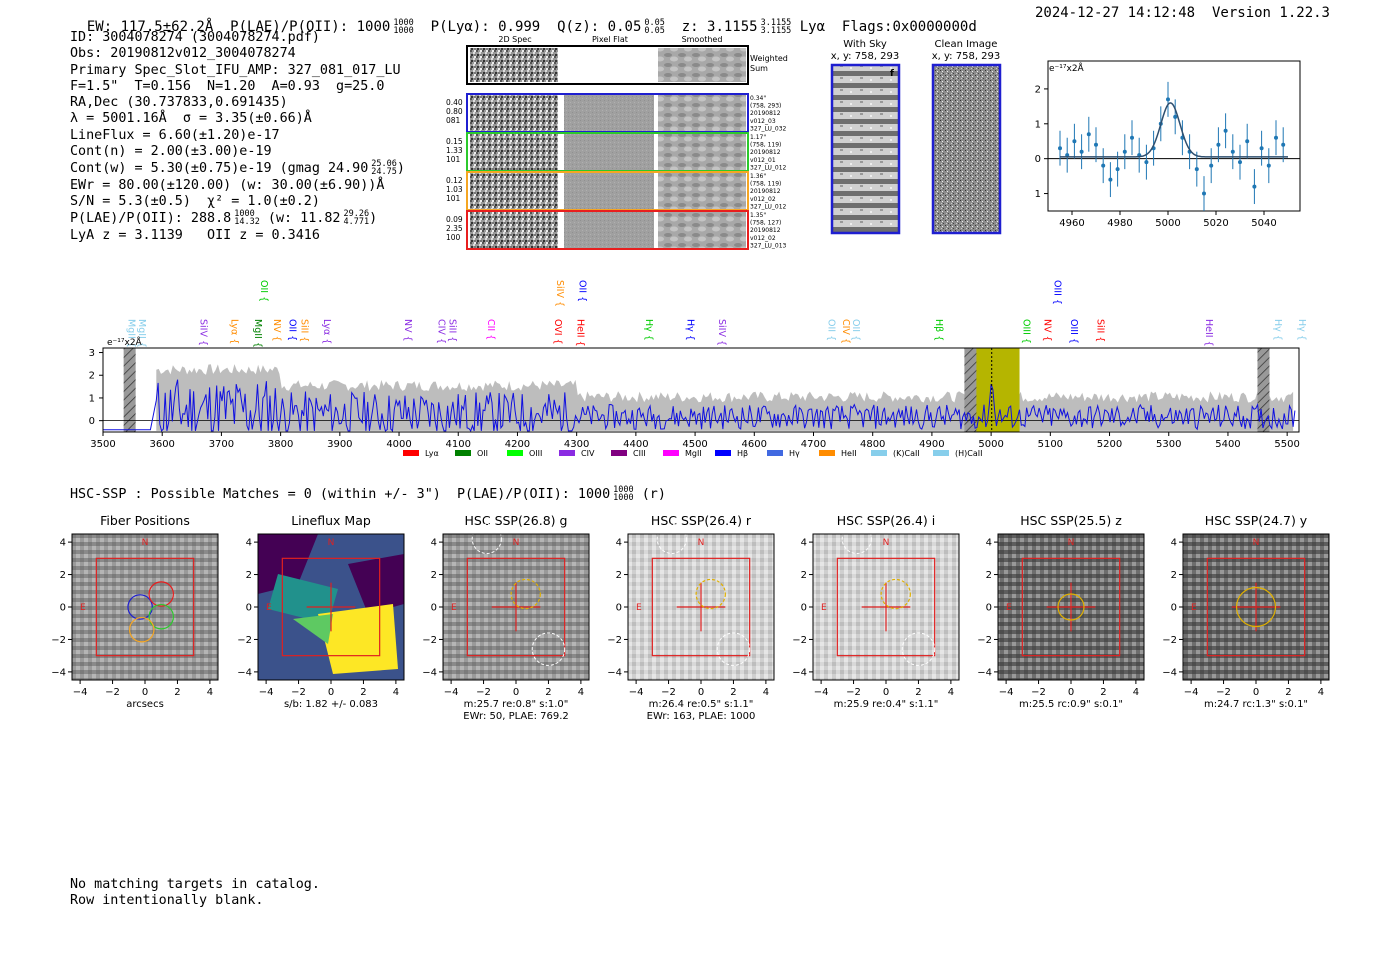  Describe the element at coordinates (1071, 704) in the screenshot. I see `panel-caption: m:25.5 rc:0.9" s:0.1"` at that location.